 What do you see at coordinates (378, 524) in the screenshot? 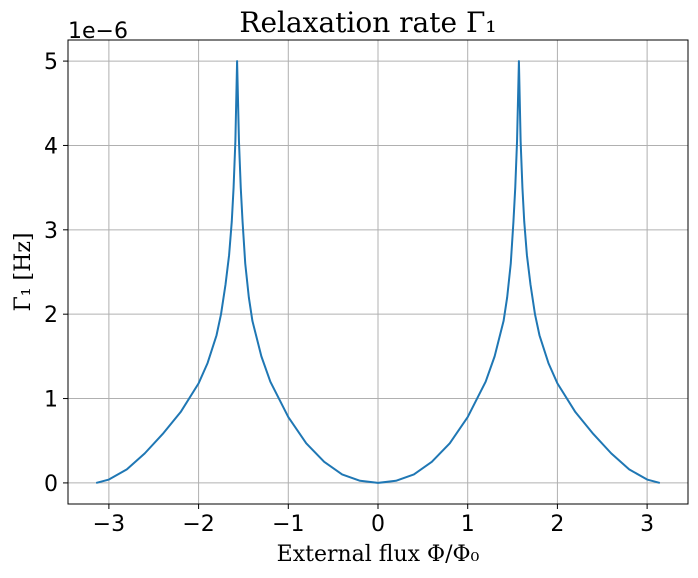
I see `x-tick-label: 0` at bounding box center [378, 524].